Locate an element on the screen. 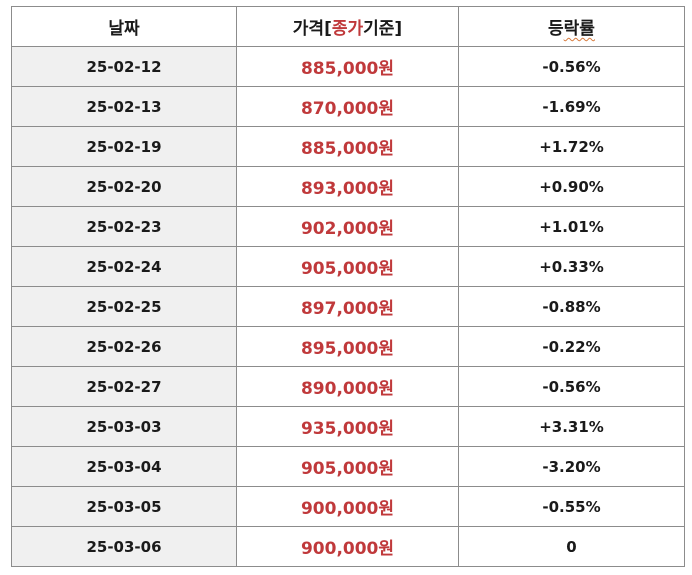 The height and width of the screenshot is (575, 692). table-header-row: 날짜 가격[종가기준] 등락률 is located at coordinates (348, 26).